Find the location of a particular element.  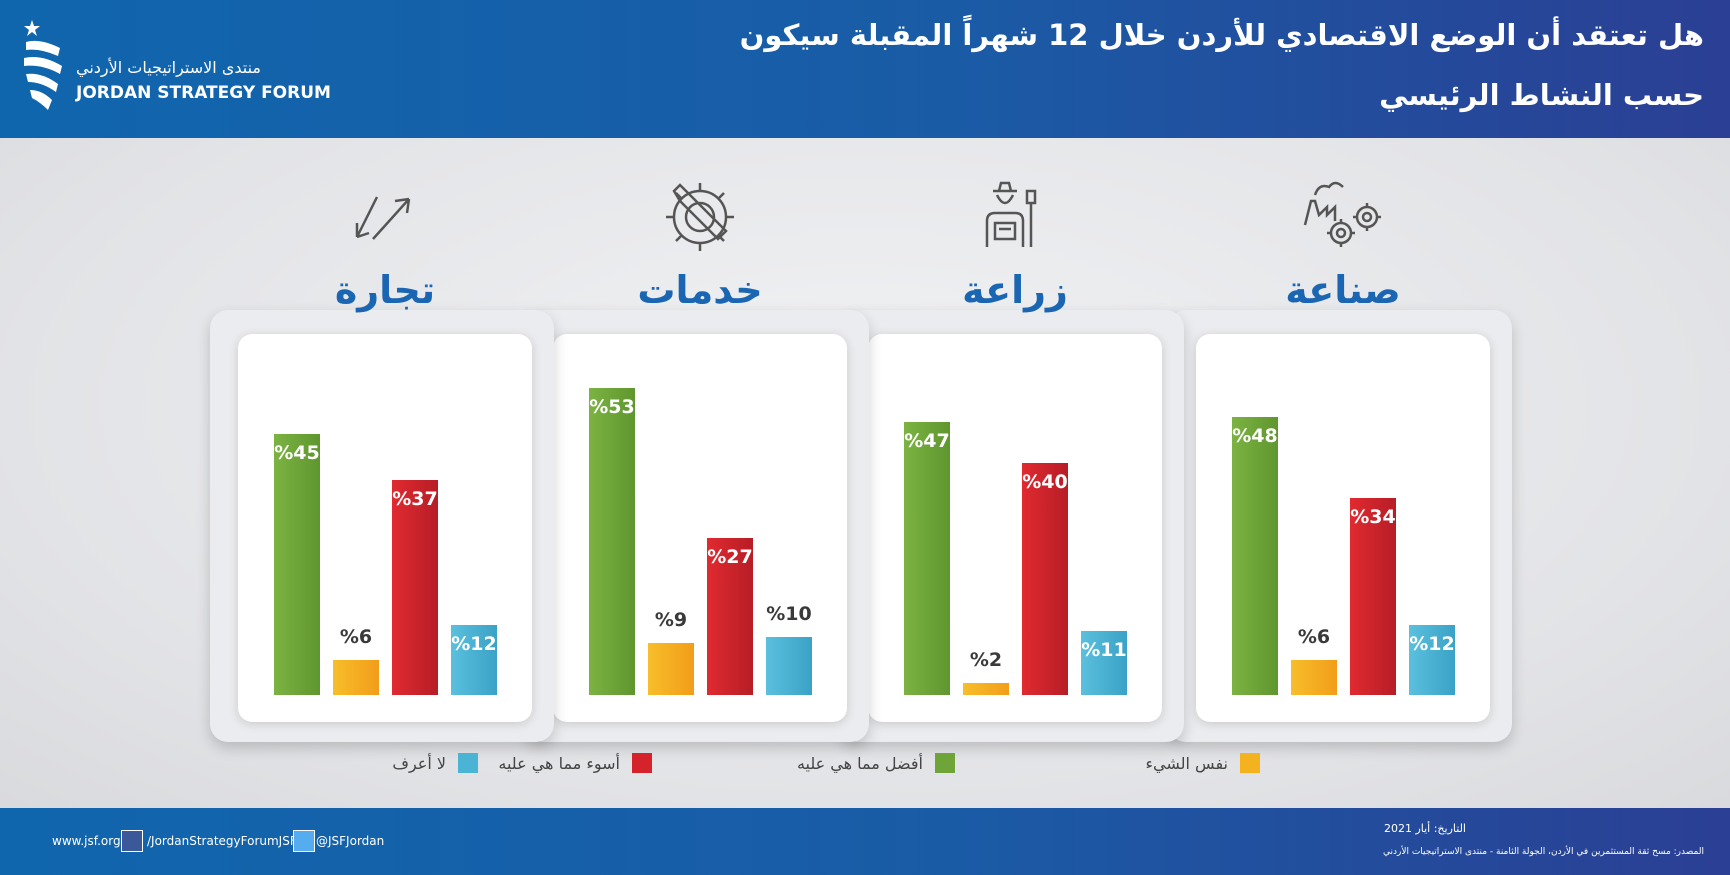

bar-value-label: %40 is located at coordinates (1045, 482).